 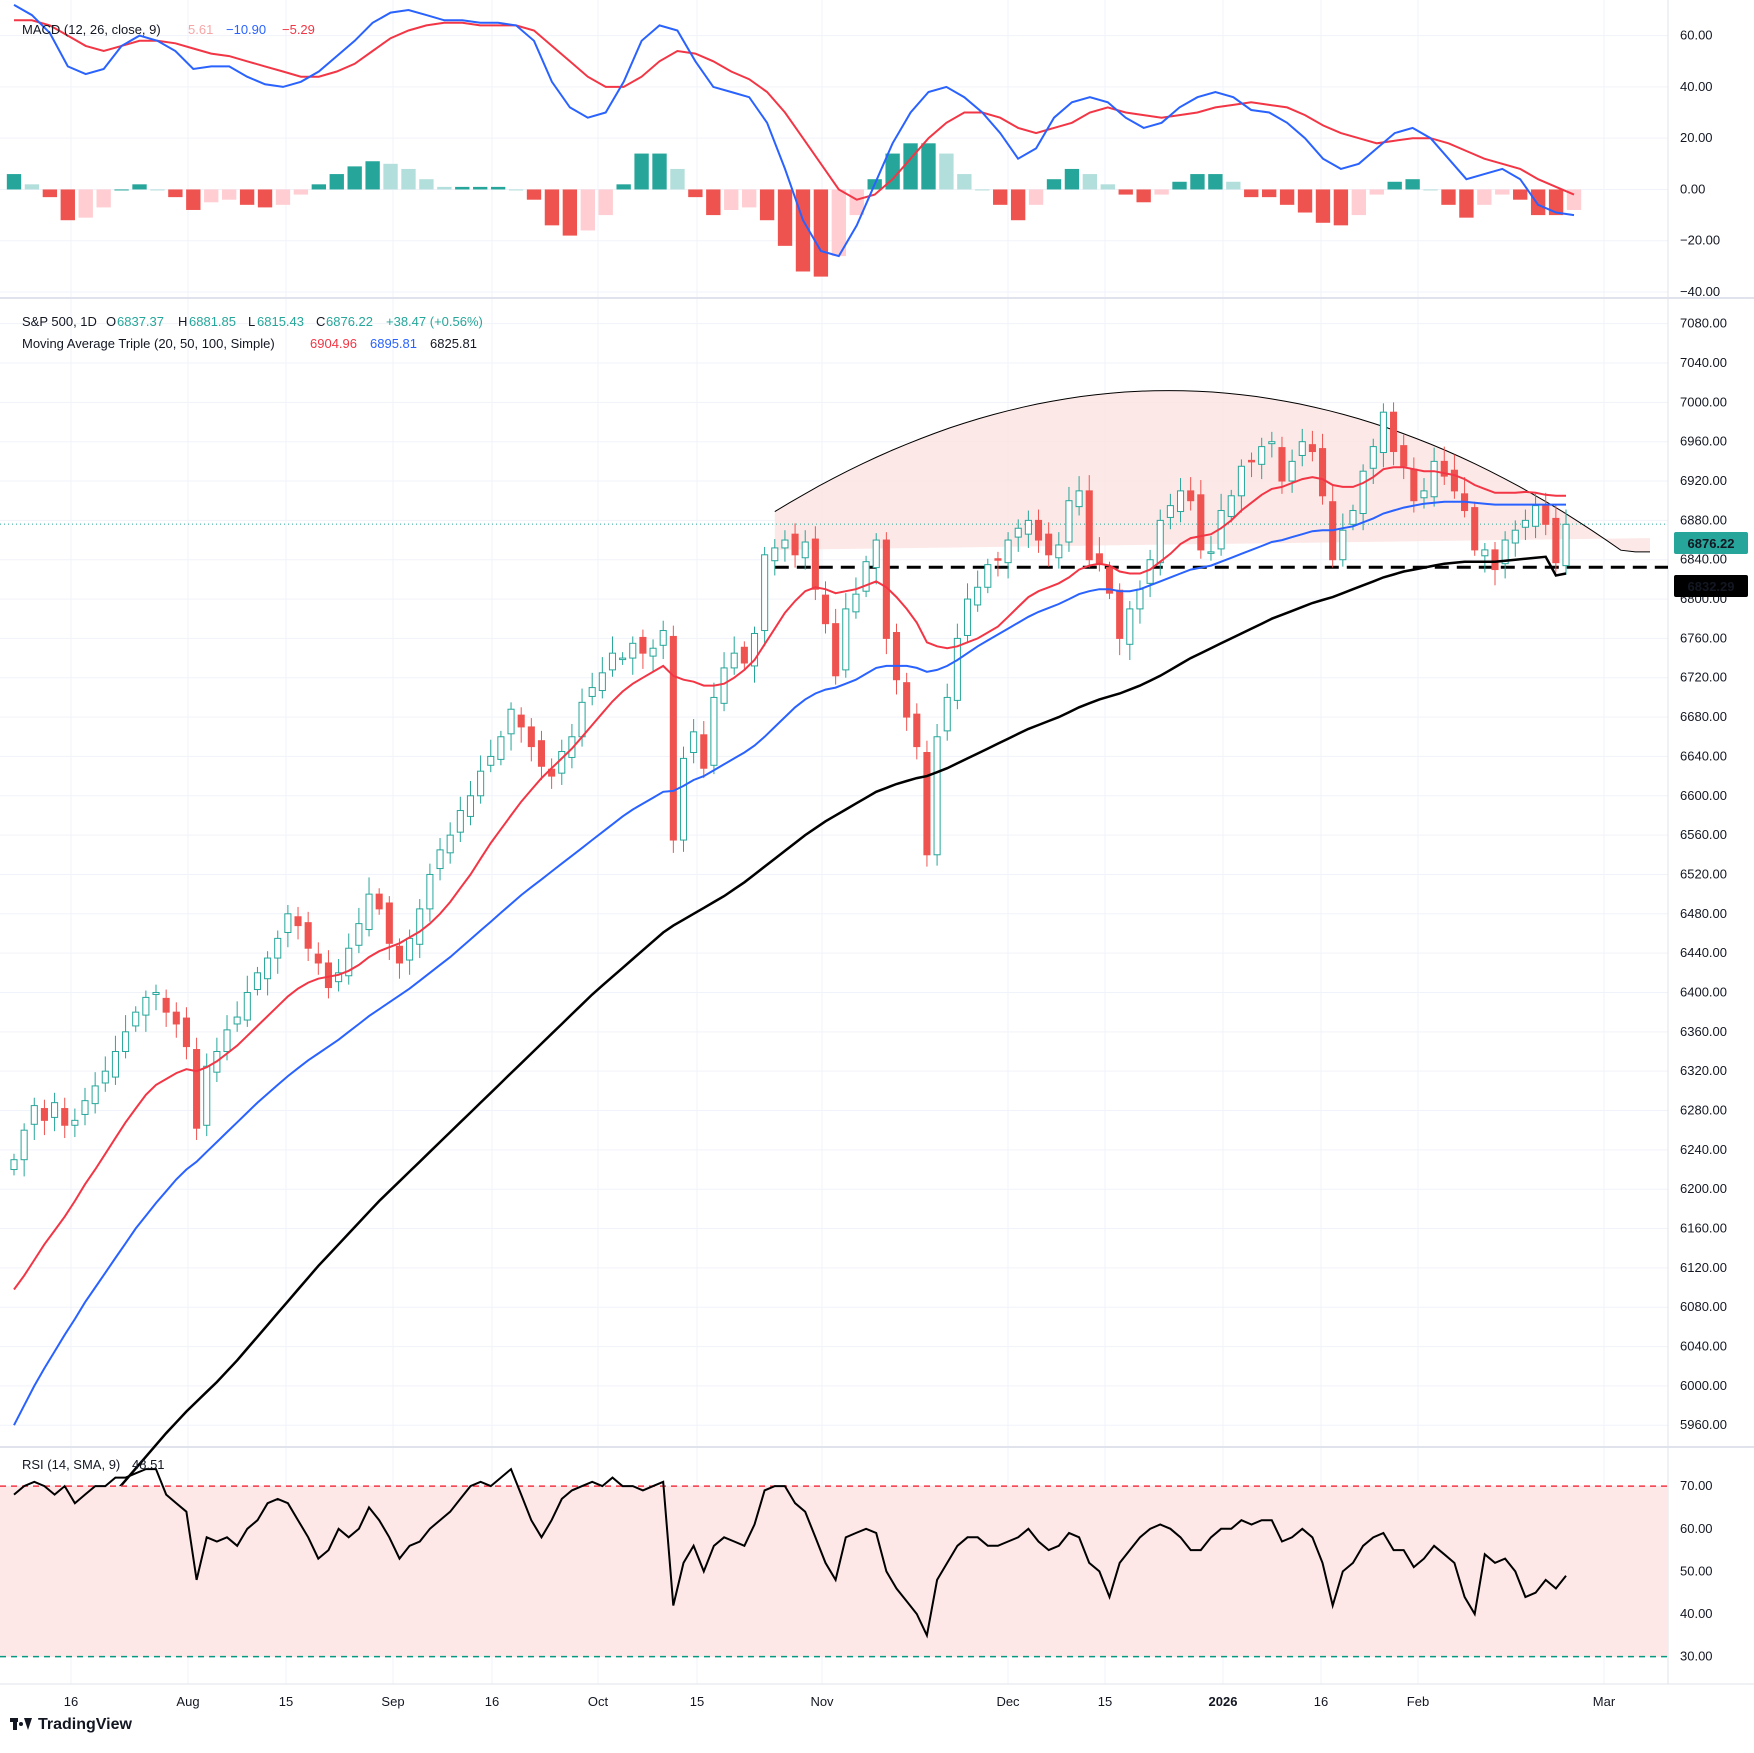 What do you see at coordinates (1703, 401) in the screenshot?
I see `price-tick-label: 7000.00` at bounding box center [1703, 401].